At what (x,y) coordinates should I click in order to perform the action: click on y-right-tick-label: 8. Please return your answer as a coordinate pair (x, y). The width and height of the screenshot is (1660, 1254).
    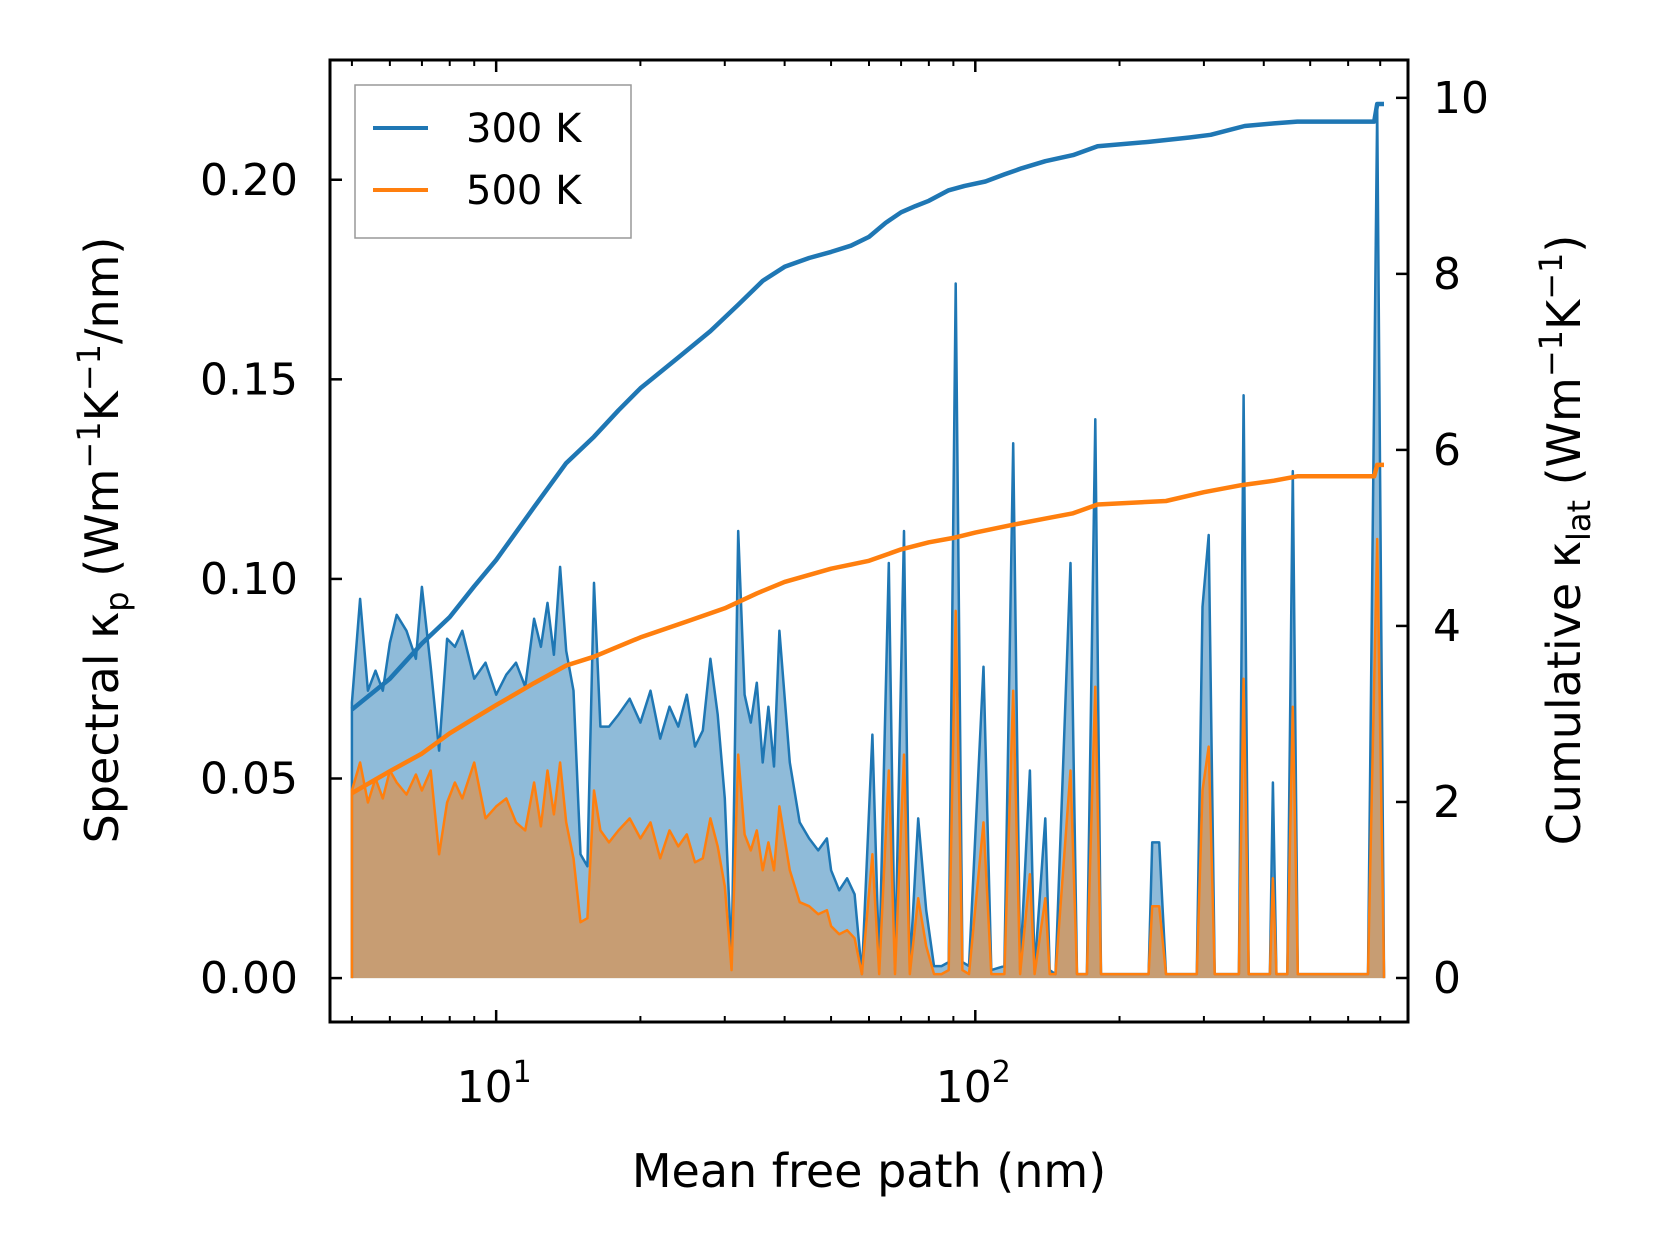
    Looking at the image, I should click on (1447, 274).